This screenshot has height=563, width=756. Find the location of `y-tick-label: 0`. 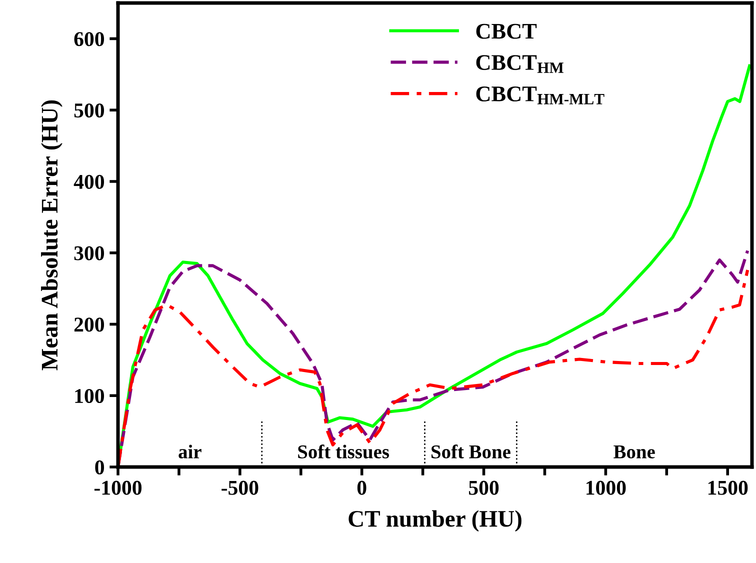

y-tick-label: 0 is located at coordinates (99, 467).